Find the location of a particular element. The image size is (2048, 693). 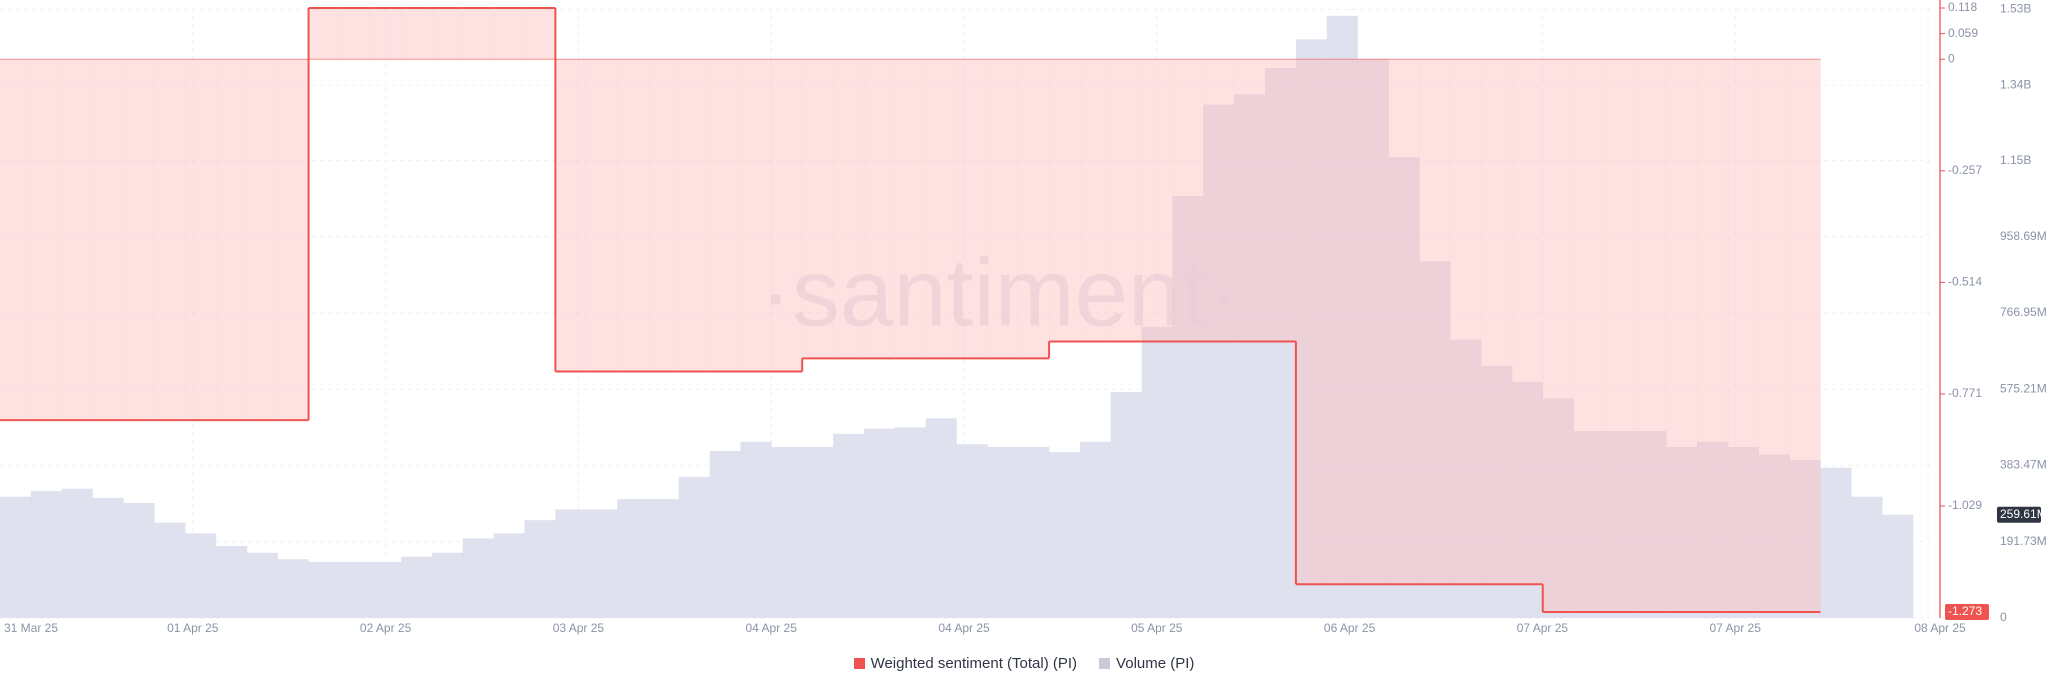

y-tick-label: -1.029 is located at coordinates (1965, 505).